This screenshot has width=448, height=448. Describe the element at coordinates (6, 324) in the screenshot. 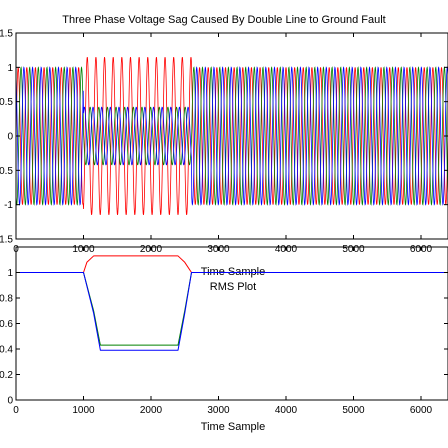

I see `rms-y-tick-label: 0.6` at that location.